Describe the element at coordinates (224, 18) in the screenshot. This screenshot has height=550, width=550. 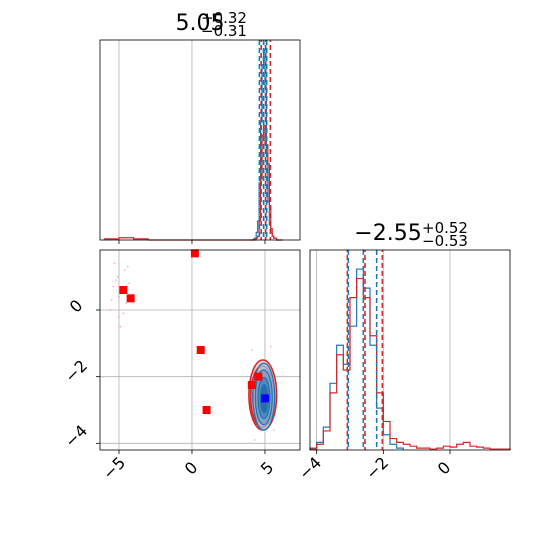
I see `top-title-plus: +0.32` at that location.